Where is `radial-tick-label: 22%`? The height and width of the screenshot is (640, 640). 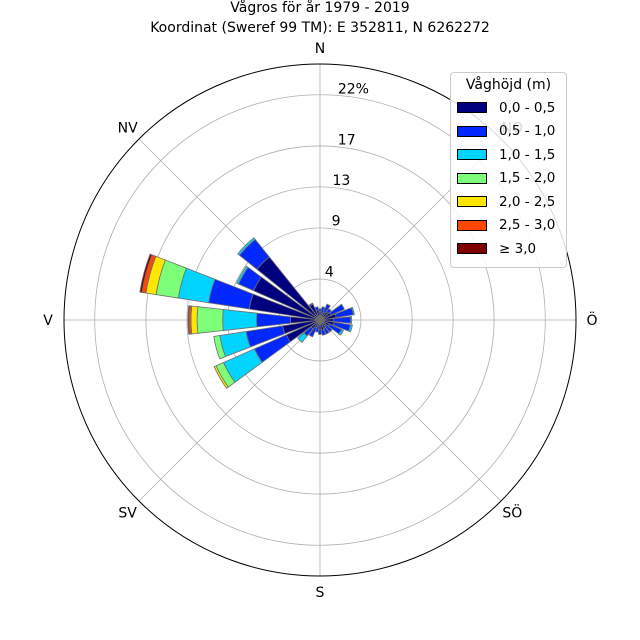 radial-tick-label: 22% is located at coordinates (353, 90).